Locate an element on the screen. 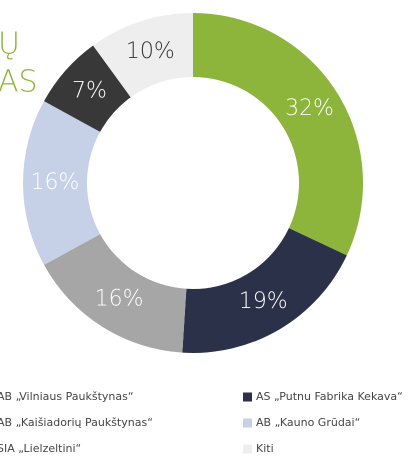 The width and height of the screenshot is (418, 458). legend-label: AB „Kaišiadorių Paukštynas“ is located at coordinates (76, 422).